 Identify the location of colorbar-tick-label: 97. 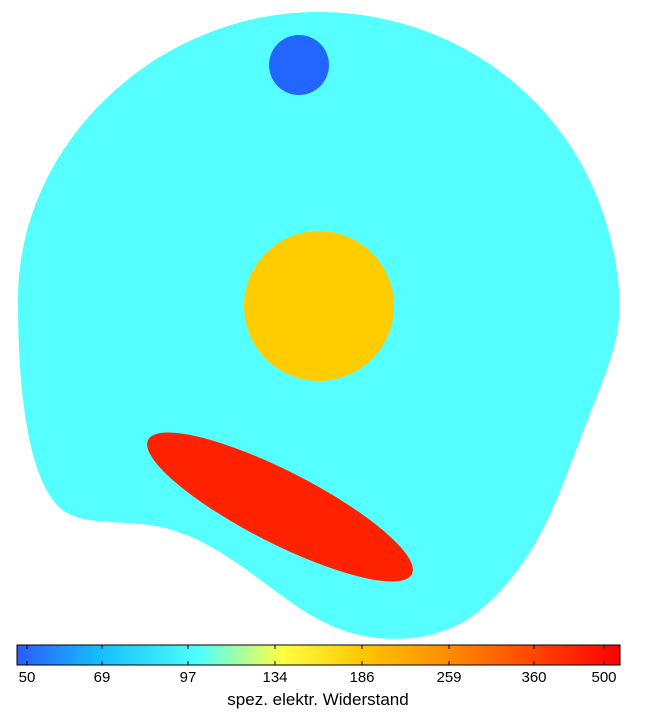
(188, 677).